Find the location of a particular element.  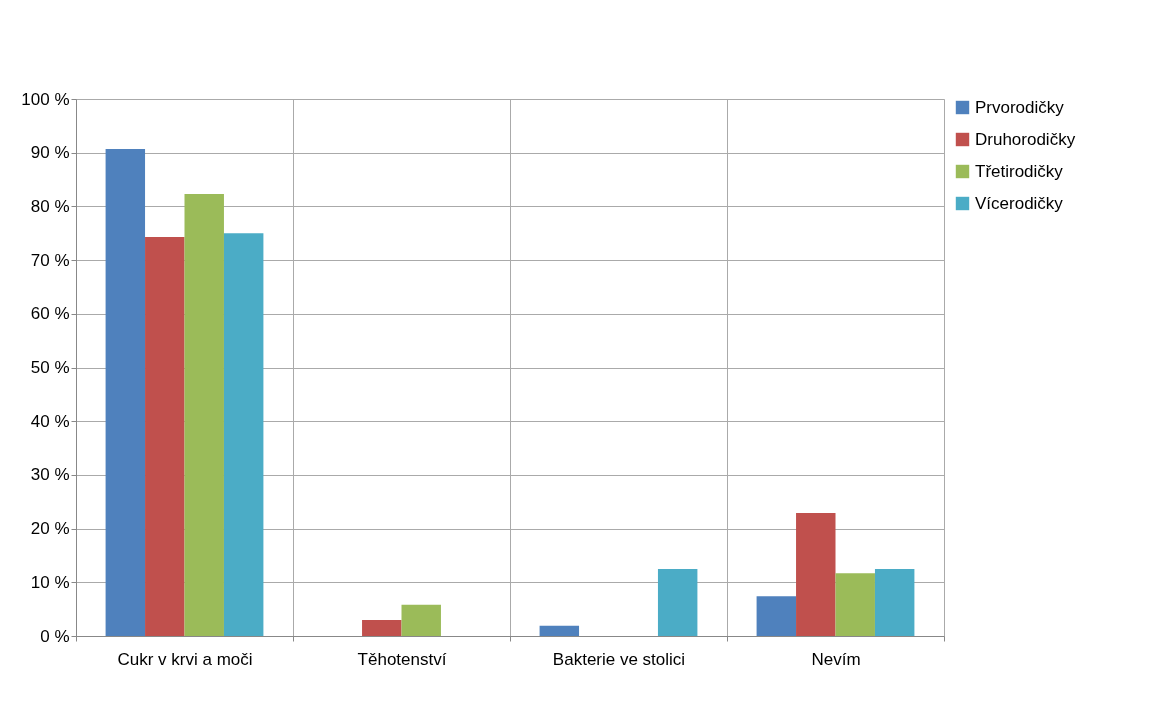

legend-label: Druhorodičky is located at coordinates (1025, 139).